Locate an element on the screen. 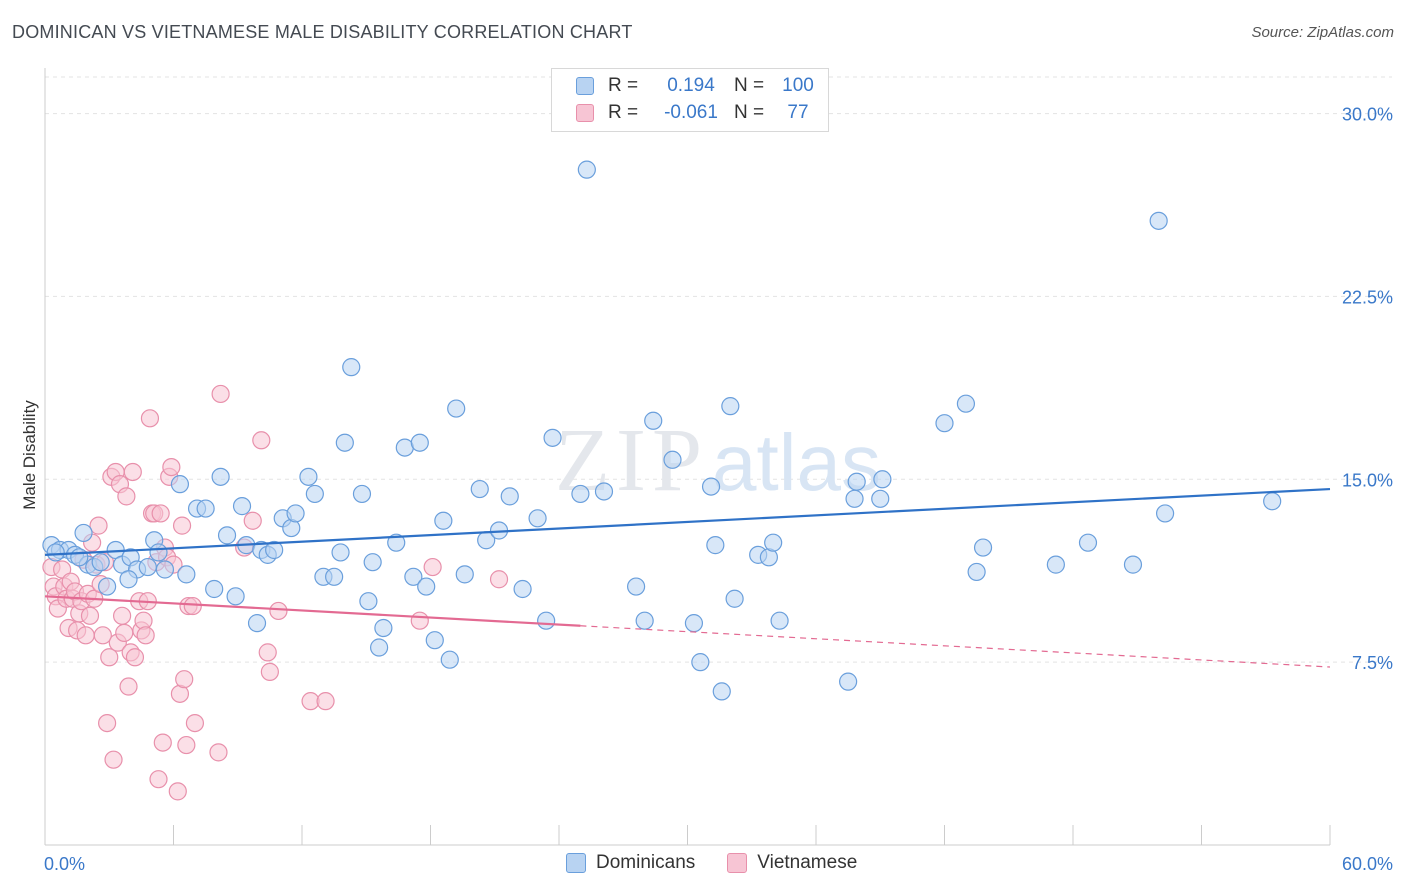 The width and height of the screenshot is (1406, 892). legend-r-label: R = is located at coordinates (623, 112).